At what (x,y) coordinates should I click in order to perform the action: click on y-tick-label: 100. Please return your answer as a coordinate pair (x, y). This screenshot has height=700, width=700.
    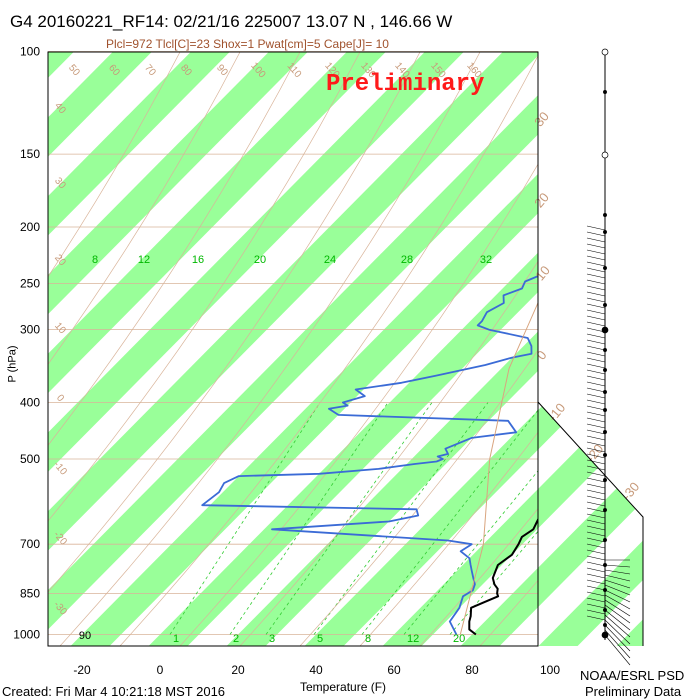
    Looking at the image, I should click on (30, 52).